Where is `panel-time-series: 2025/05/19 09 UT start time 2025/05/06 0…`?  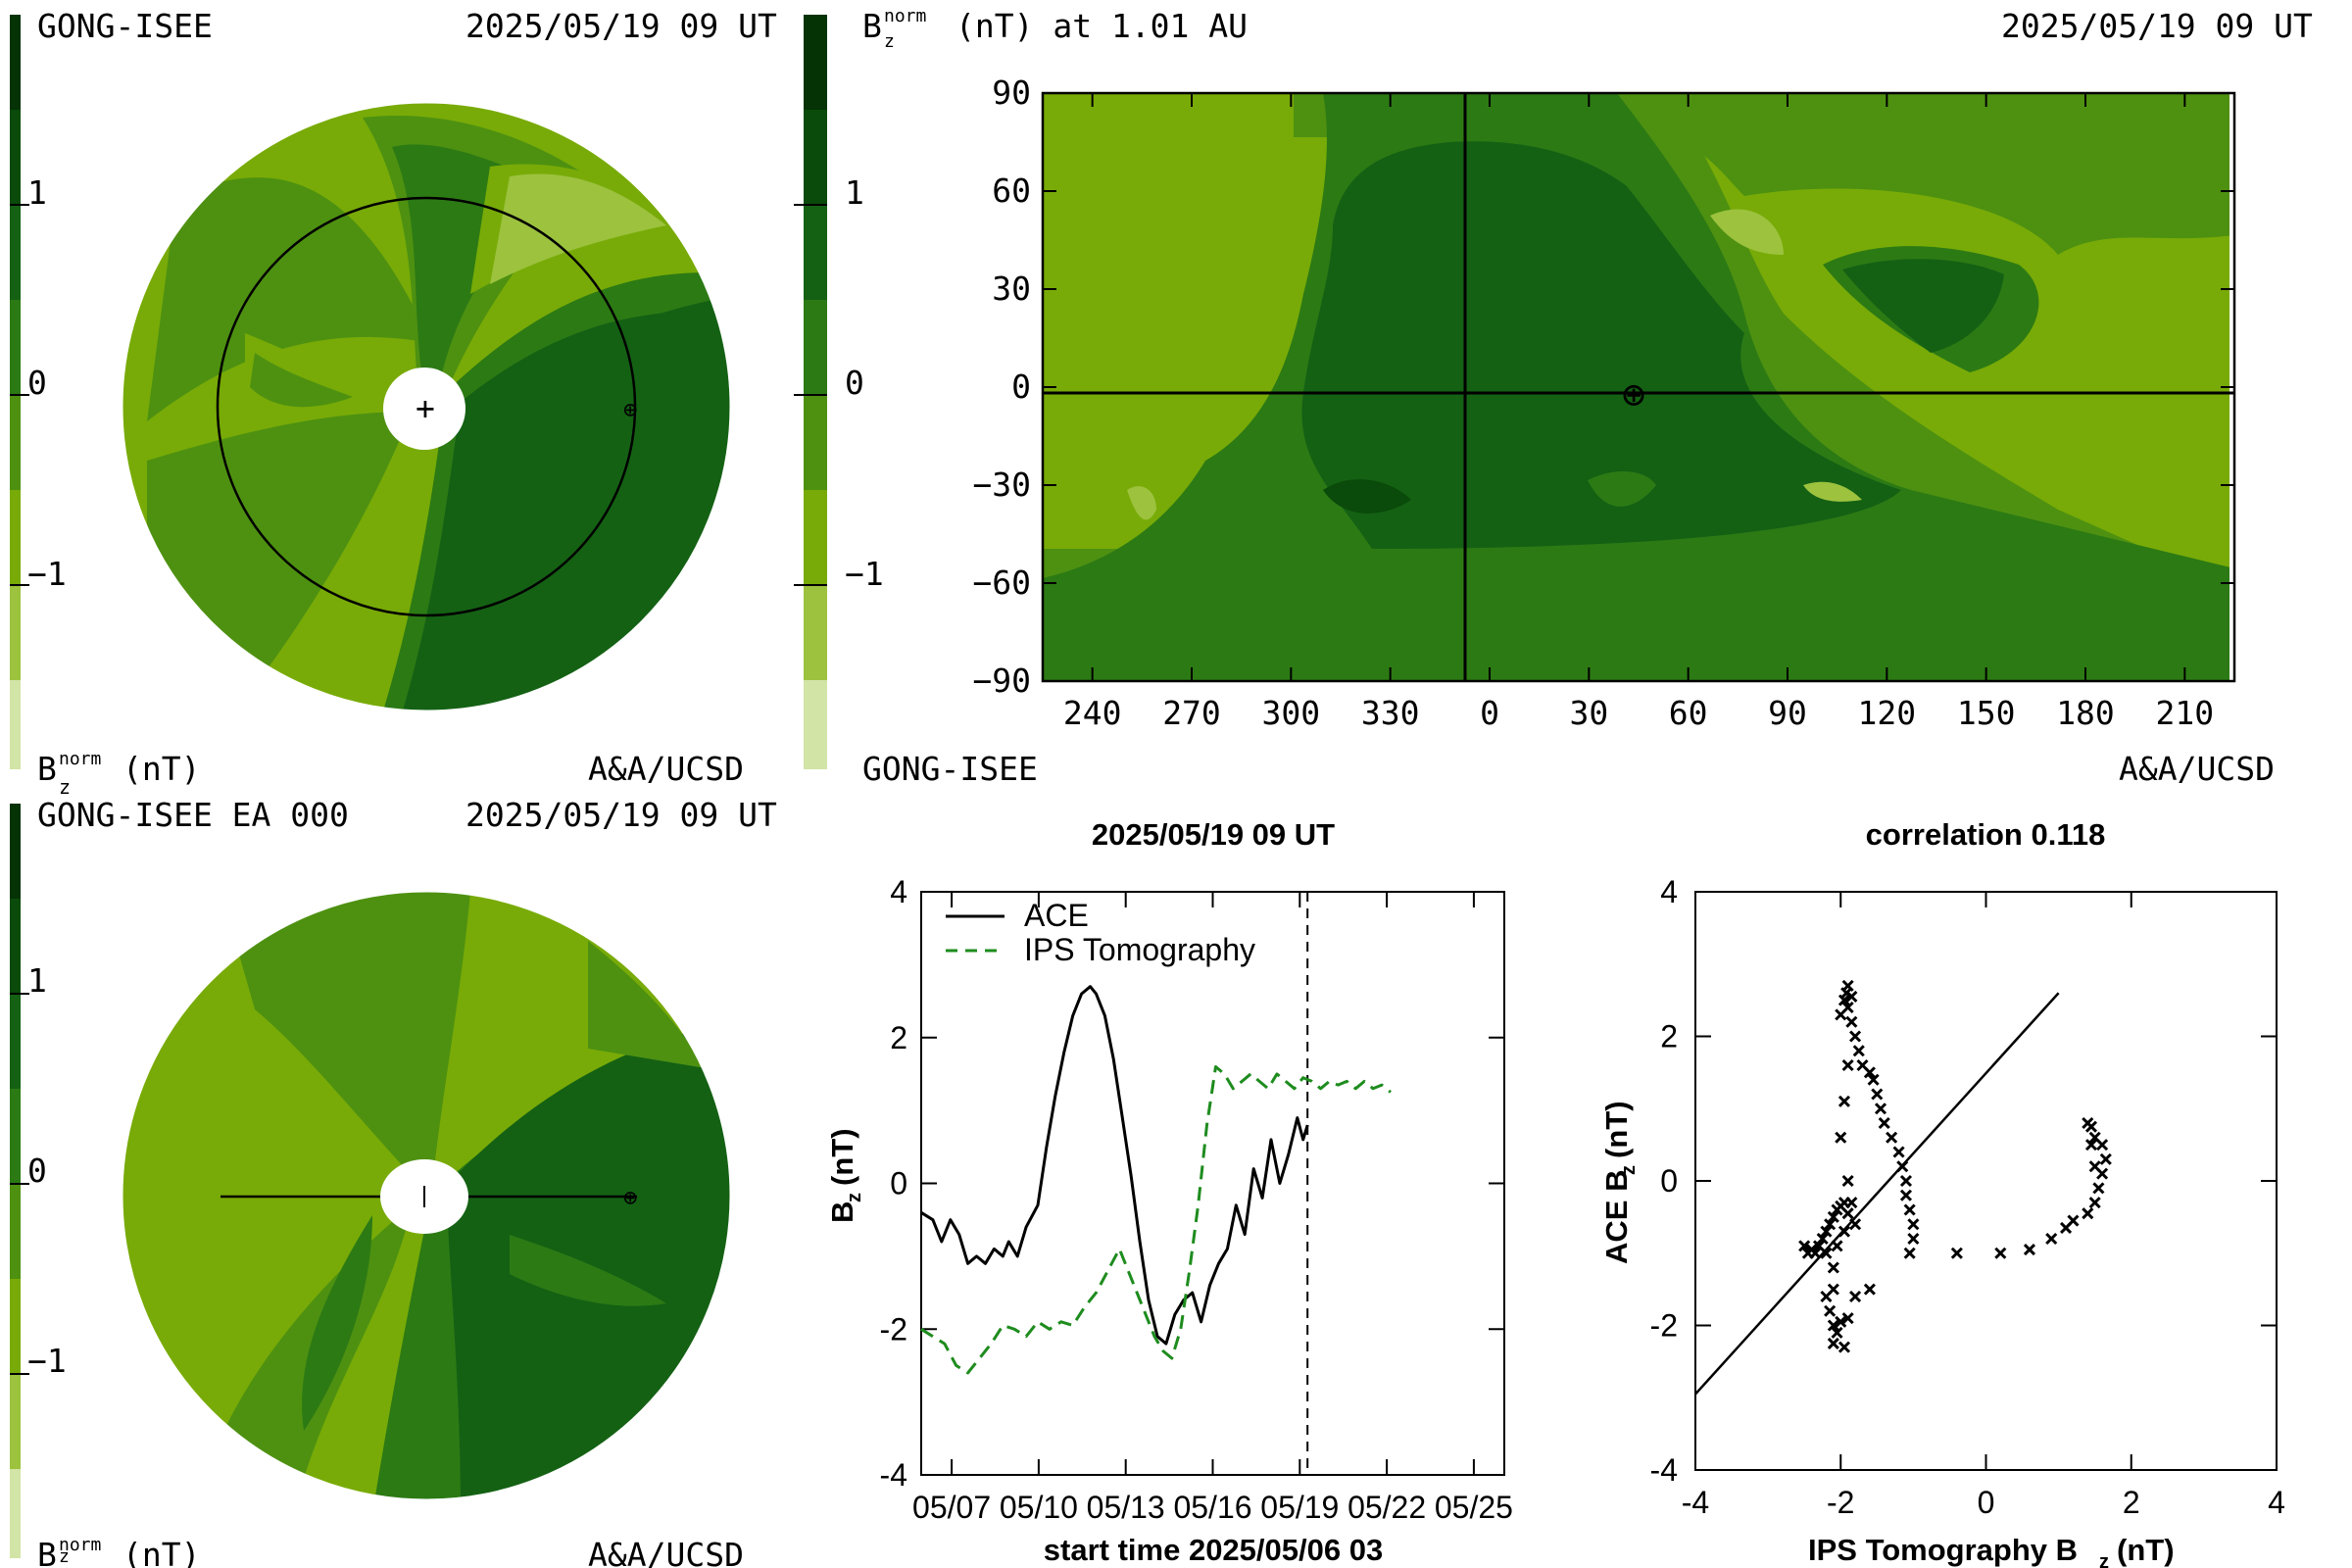
panel-time-series: 2025/05/19 09 UT start time 2025/05/06 0… is located at coordinates (1169, 1192).